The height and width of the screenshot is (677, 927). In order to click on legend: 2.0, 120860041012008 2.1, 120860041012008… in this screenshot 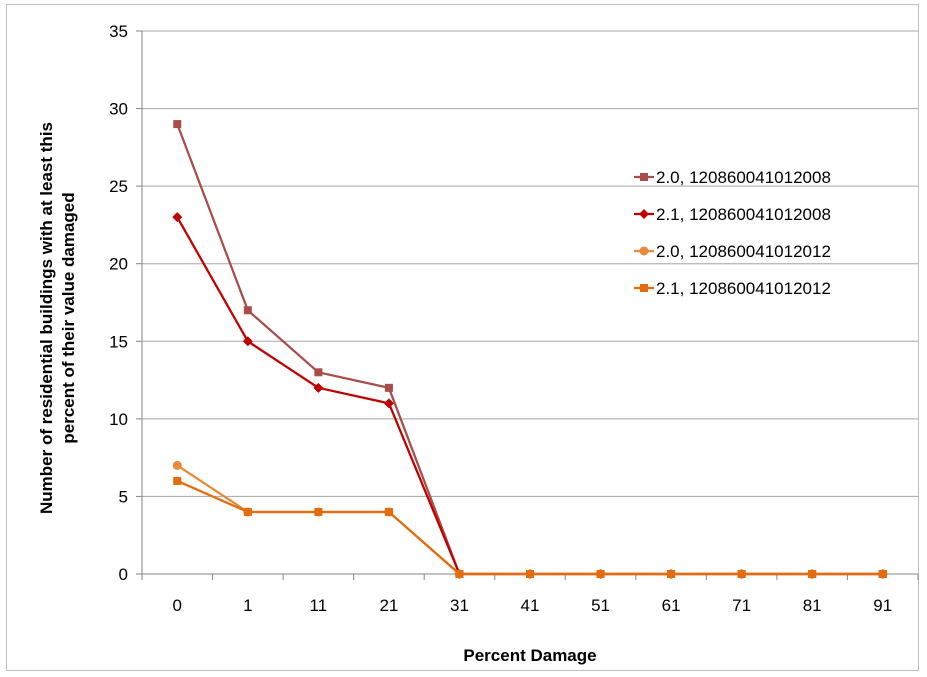, I will do `click(732, 233)`.